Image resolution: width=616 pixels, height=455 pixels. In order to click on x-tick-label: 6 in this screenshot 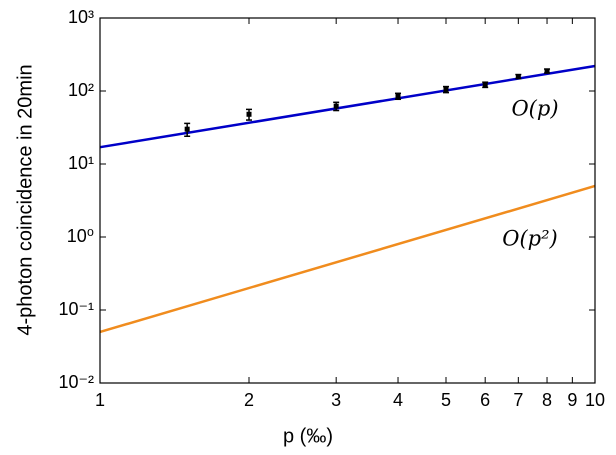, I will do `click(485, 400)`.